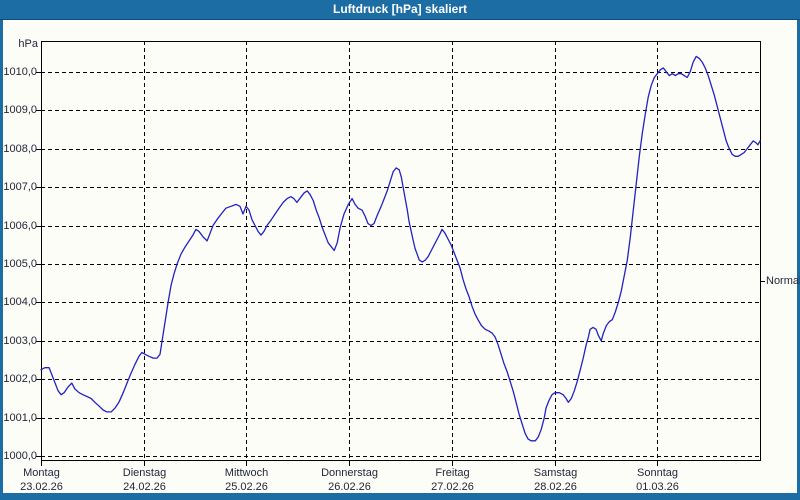 Image resolution: width=800 pixels, height=500 pixels. I want to click on window-titlebar: Luftdruck [hPa] skaliert, so click(400, 10).